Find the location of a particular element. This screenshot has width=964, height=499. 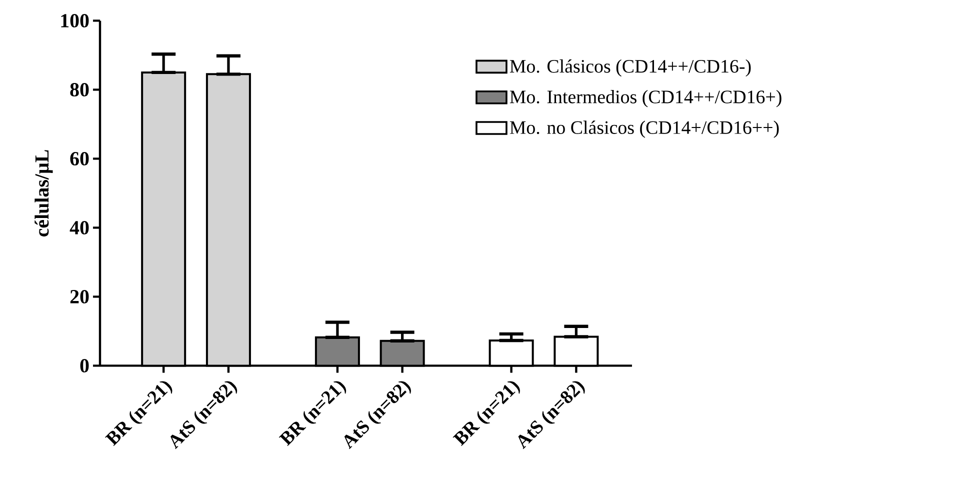

y-tick-label: 20 is located at coordinates (79, 297).